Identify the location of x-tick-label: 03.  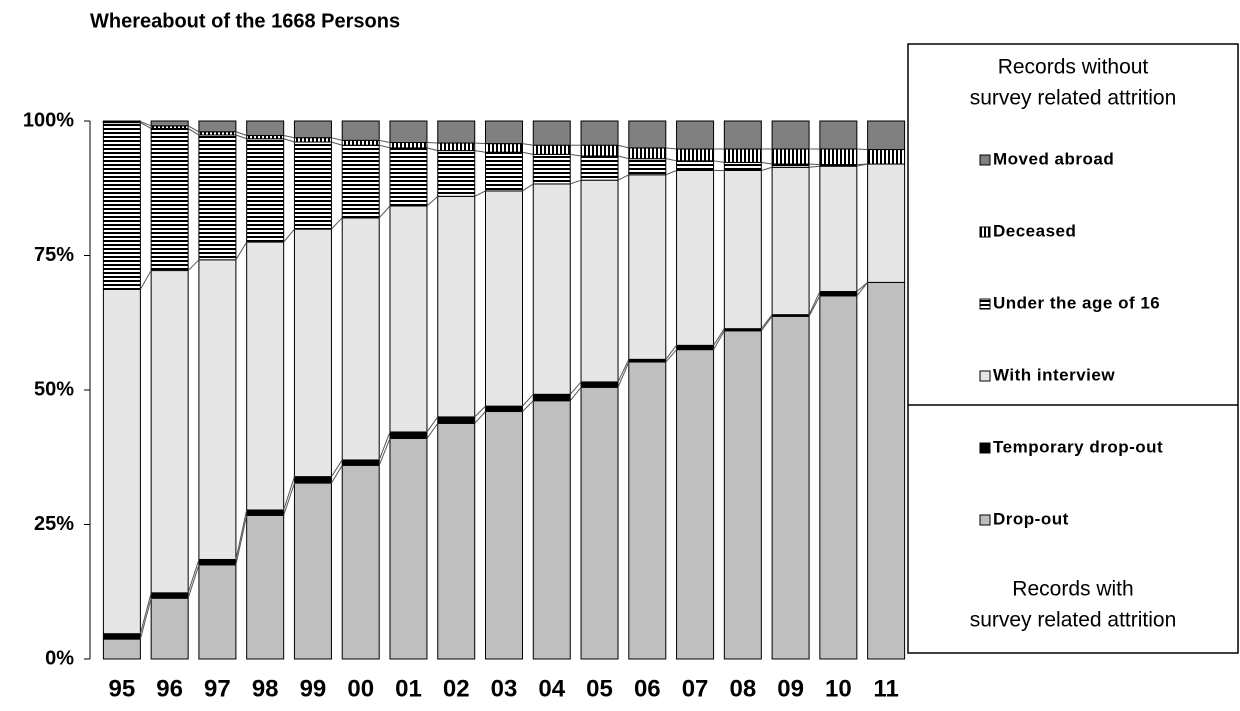
(504, 688).